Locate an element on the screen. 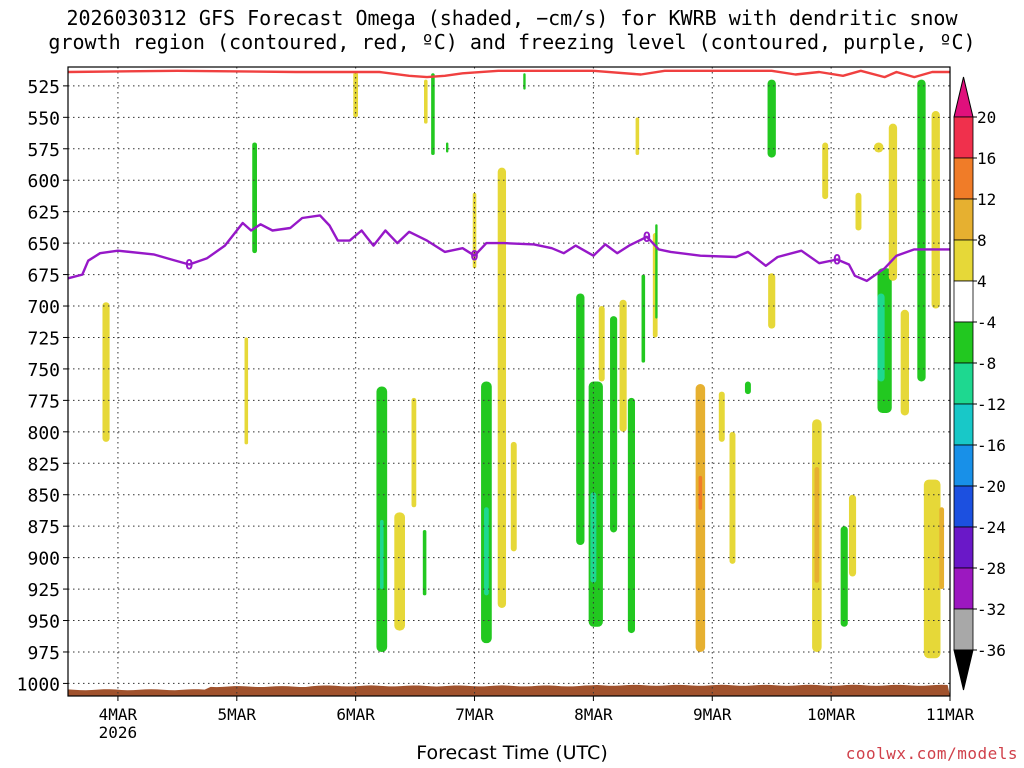 The image size is (1024, 768). colorbar-label: -8 is located at coordinates (986, 363).